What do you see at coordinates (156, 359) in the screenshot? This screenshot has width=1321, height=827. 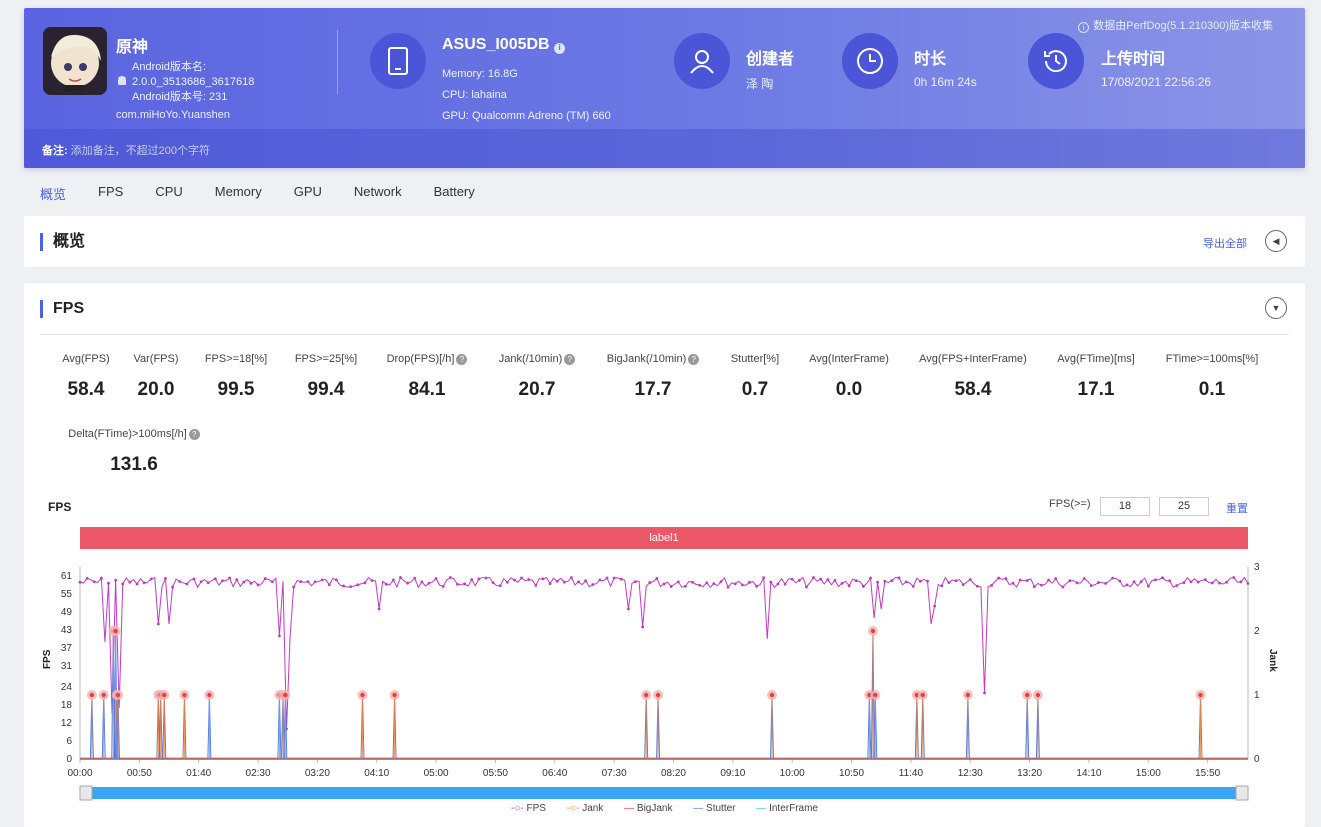 I see `metric-label: Var(FPS)` at bounding box center [156, 359].